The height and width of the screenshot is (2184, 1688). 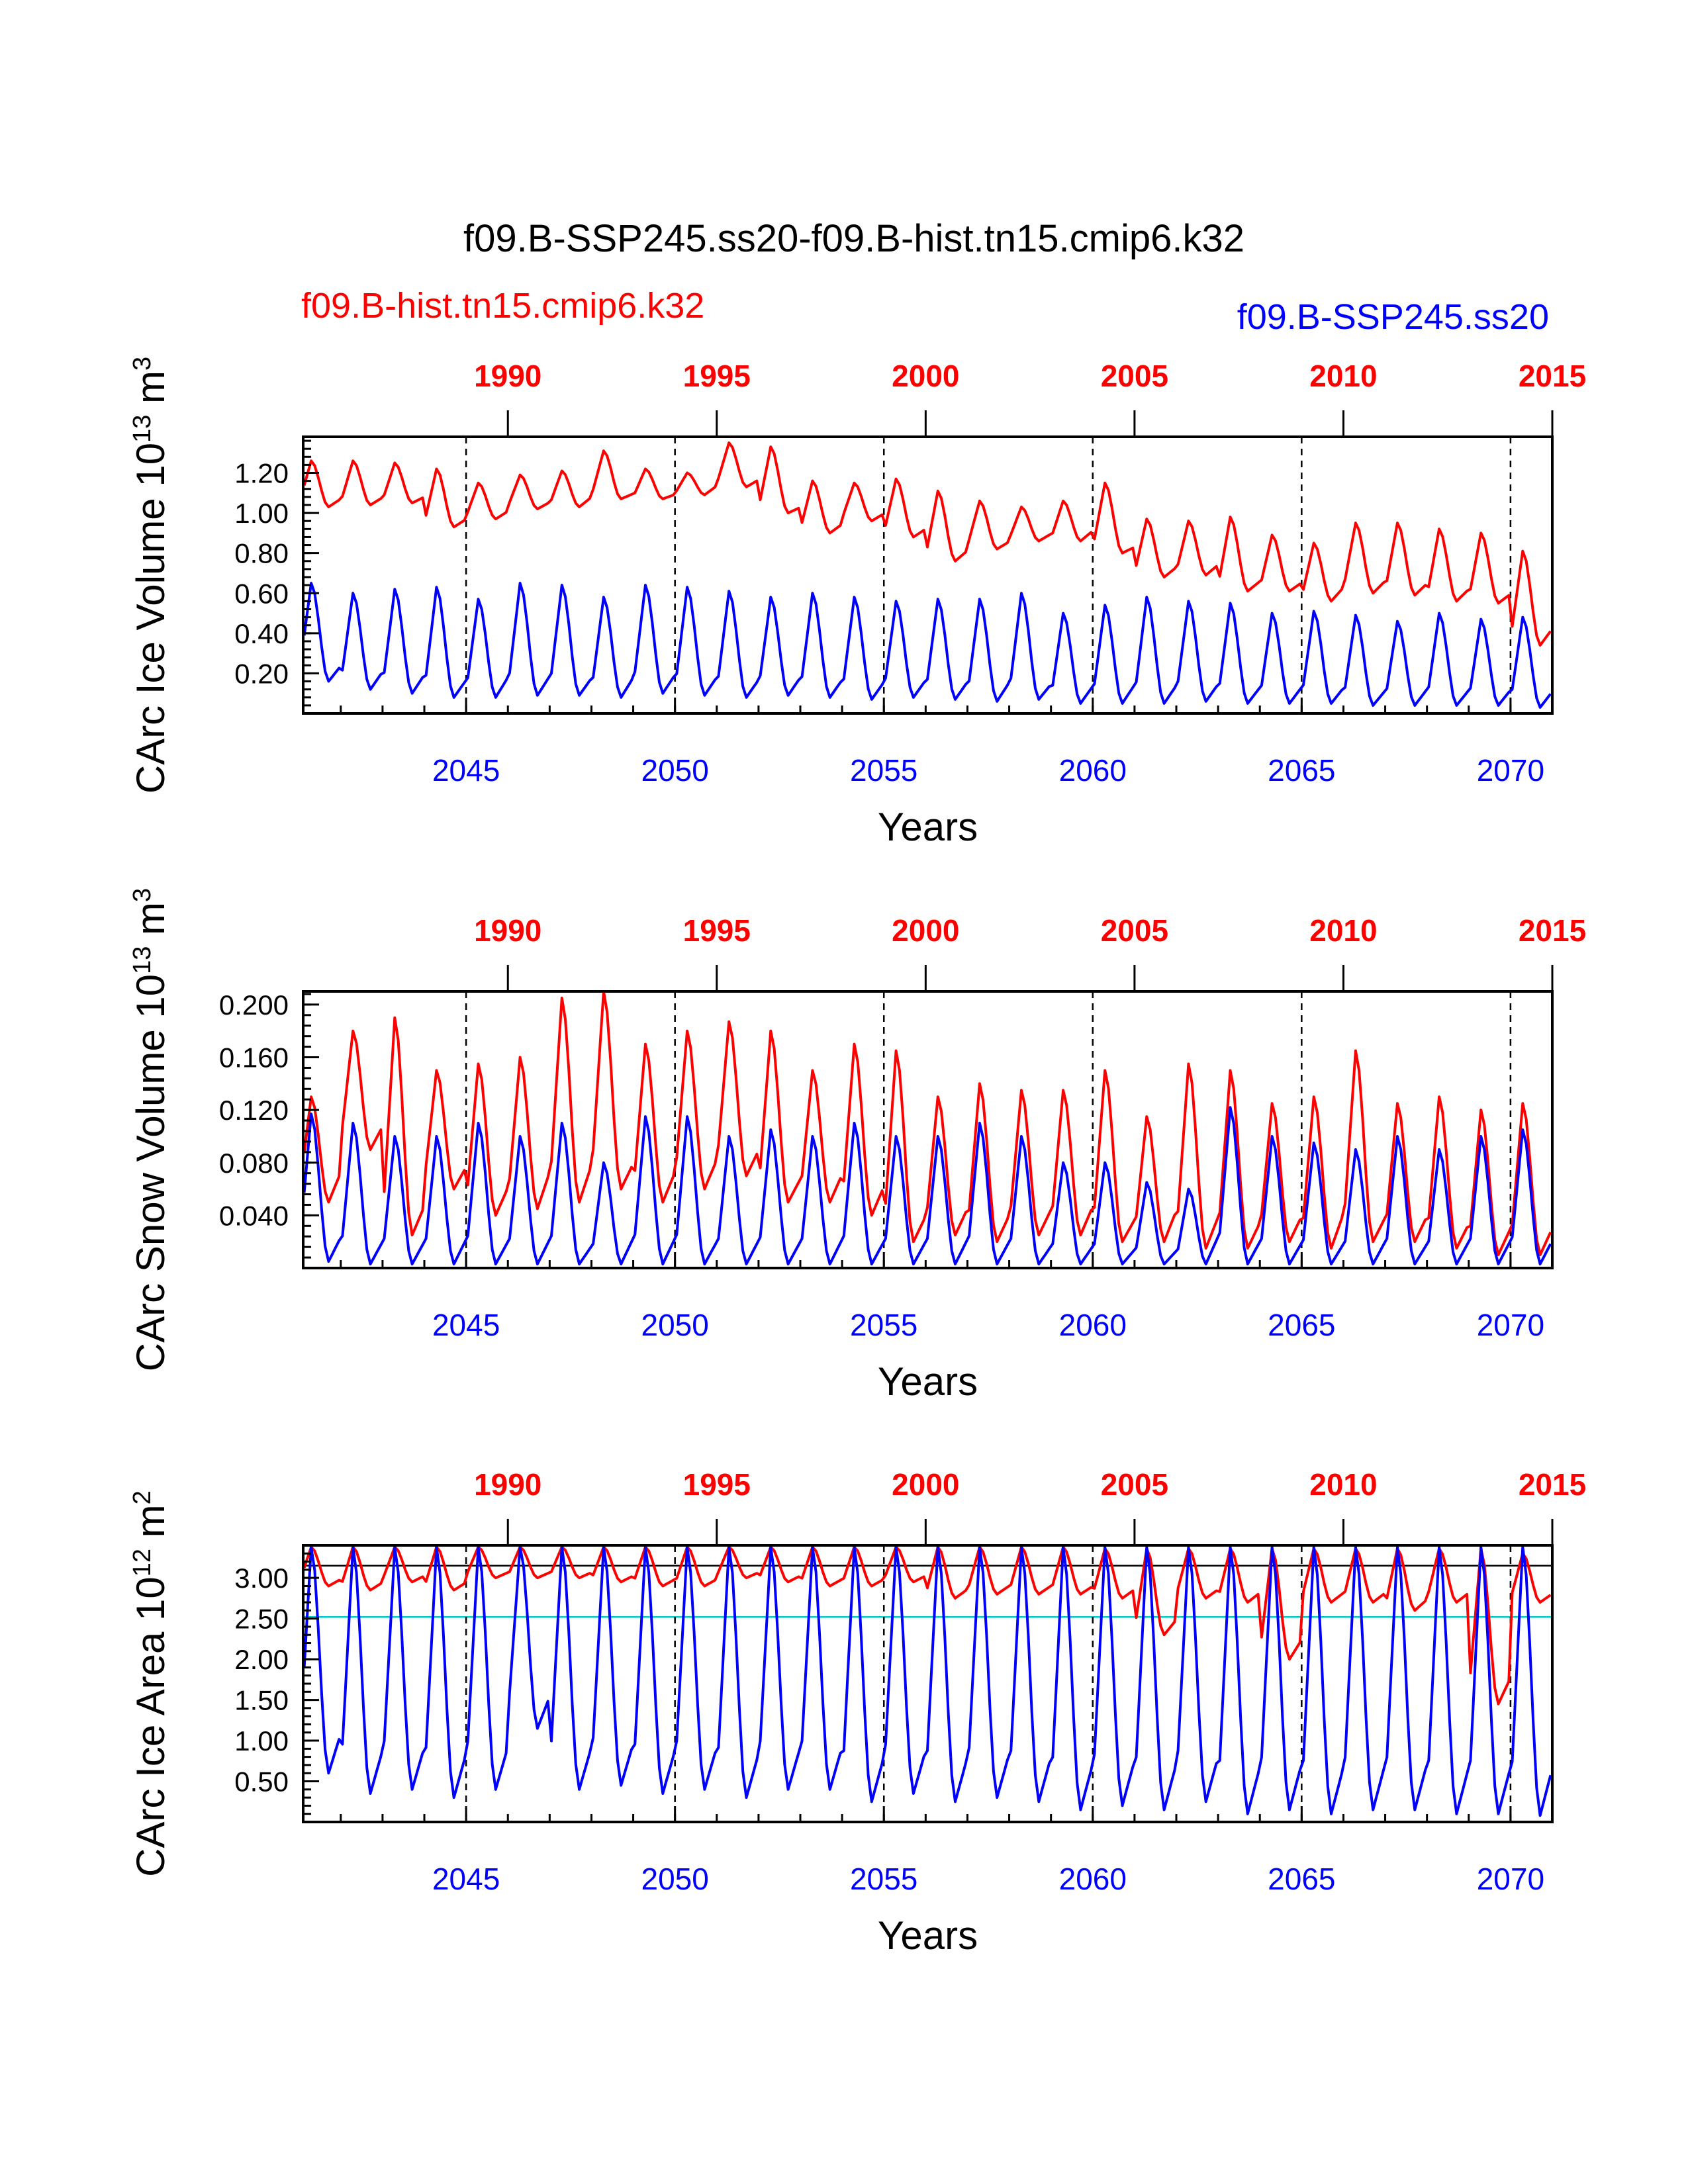 What do you see at coordinates (150, 1726) in the screenshot?
I see `y-axis-label-main: CArc Ice Area 10` at bounding box center [150, 1726].